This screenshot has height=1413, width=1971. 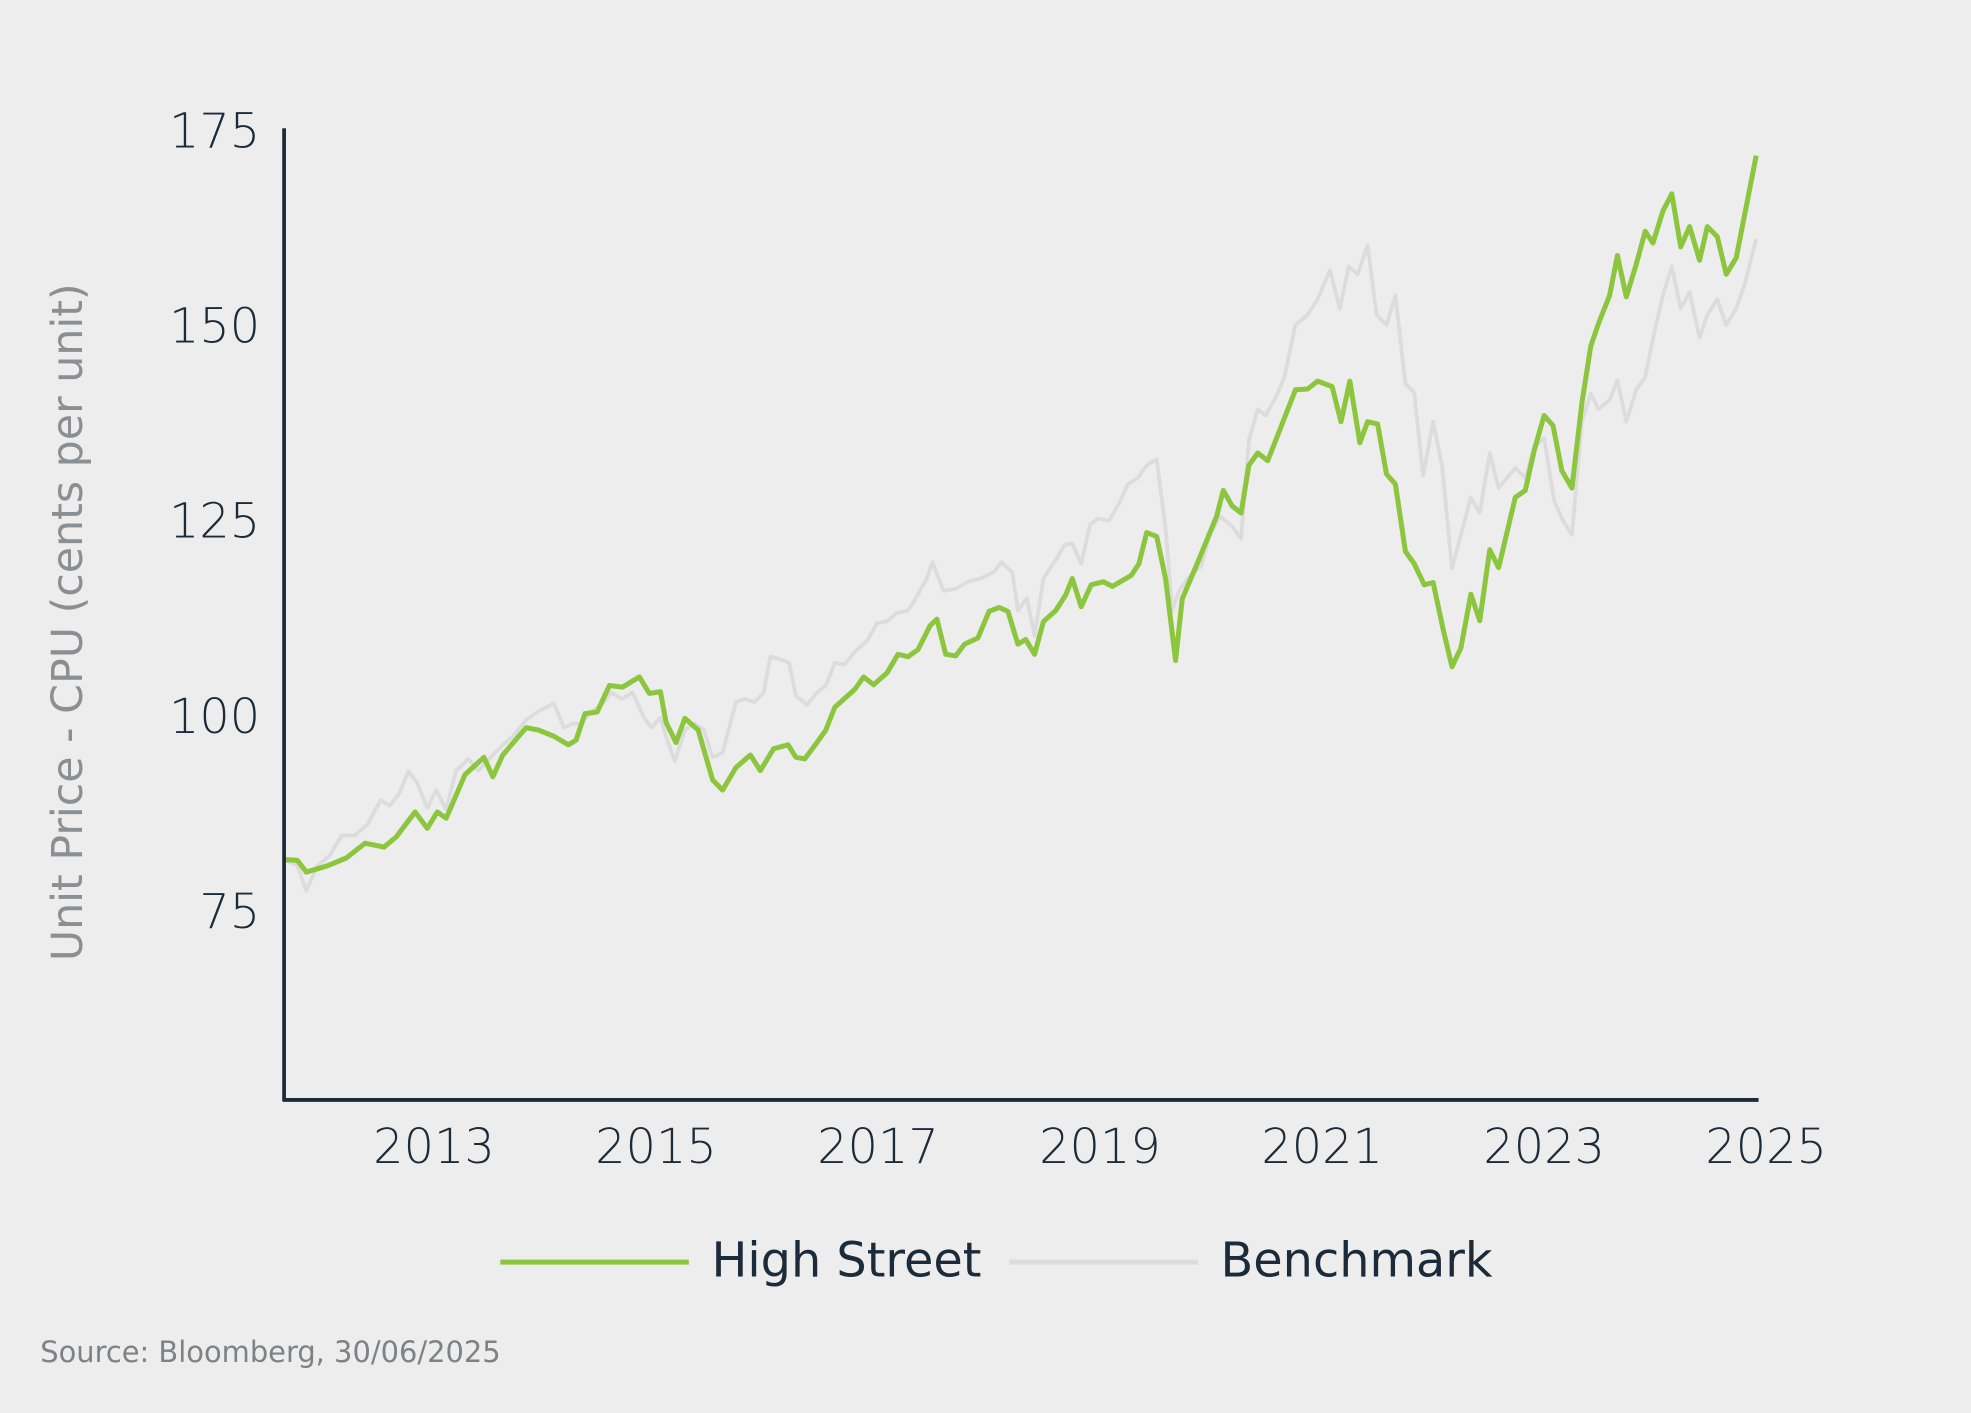 I want to click on y-tick-label: 100, so click(x=214, y=717).